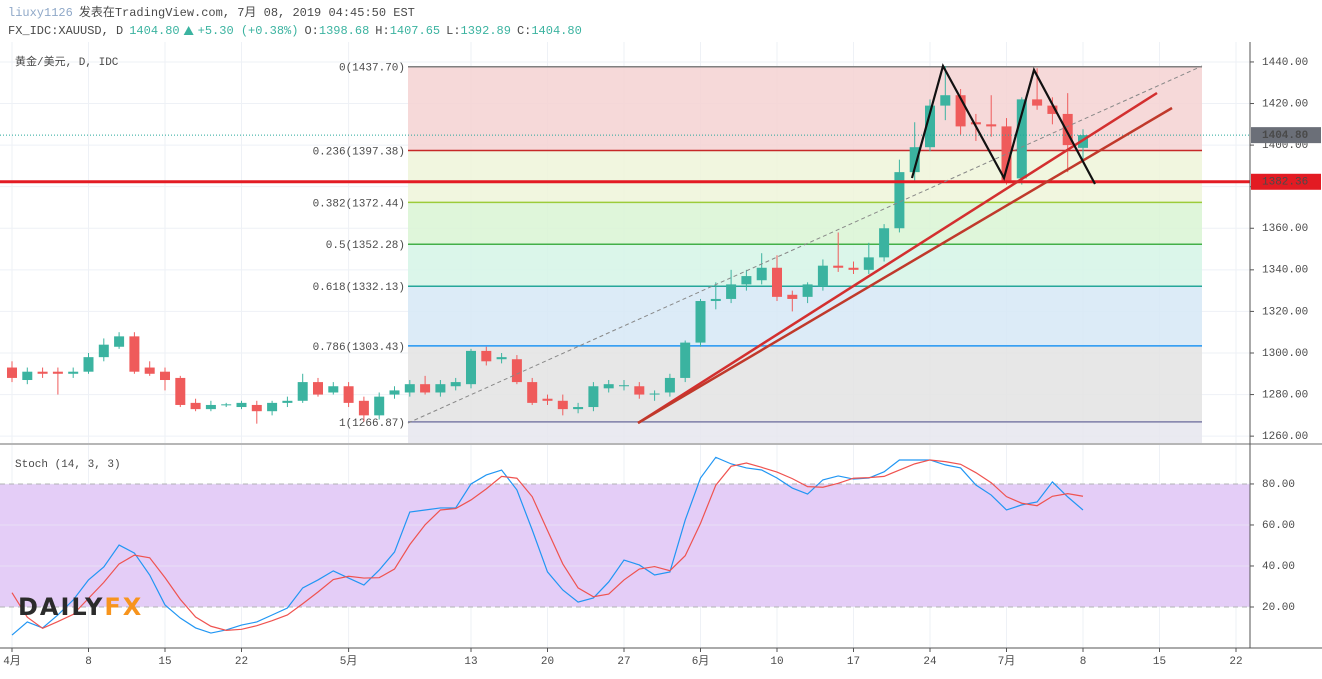  What do you see at coordinates (1285, 63) in the screenshot?
I see `y-tick-label: 1440.00` at bounding box center [1285, 63].